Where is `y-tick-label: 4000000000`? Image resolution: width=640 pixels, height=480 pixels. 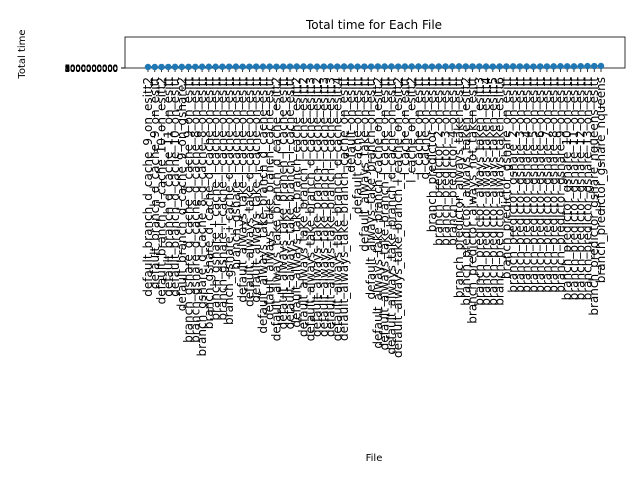
y-tick-label: 4000000000 is located at coordinates (91, 69).